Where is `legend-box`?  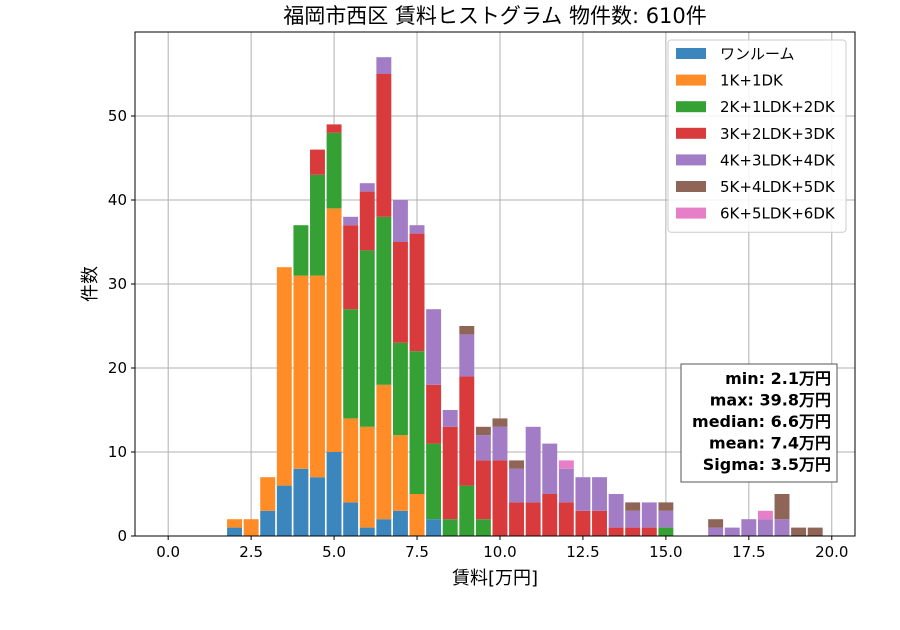 legend-box is located at coordinates (757, 136).